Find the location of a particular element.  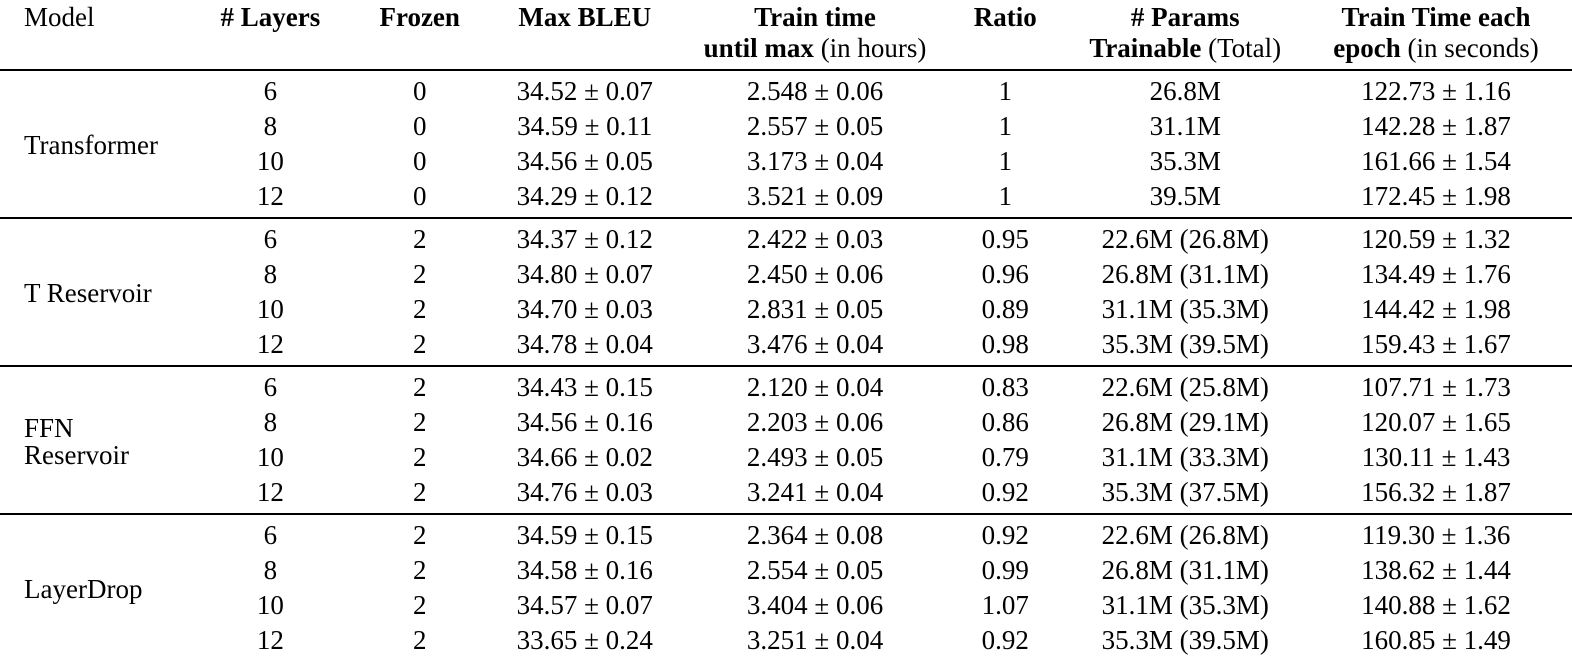

cell-params: 35.3M (37.5M) is located at coordinates (1185, 492).